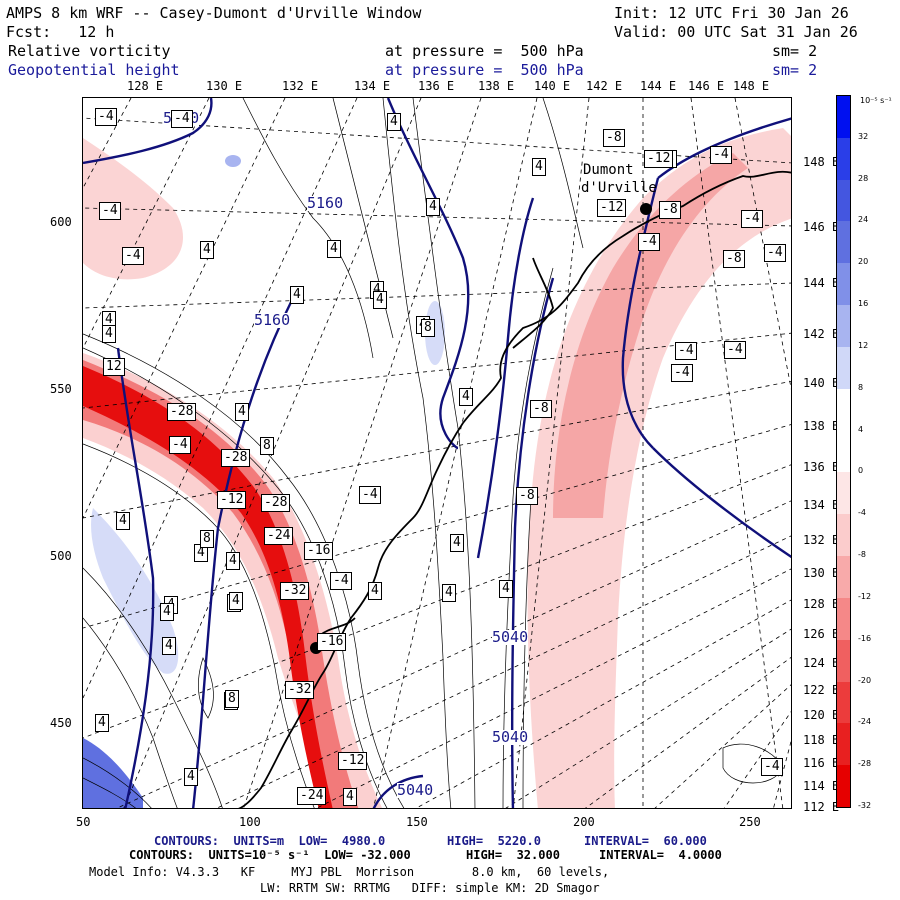 Image resolution: width=900 pixels, height=900 pixels. I want to click on colorbar-label: -28, so click(865, 764).